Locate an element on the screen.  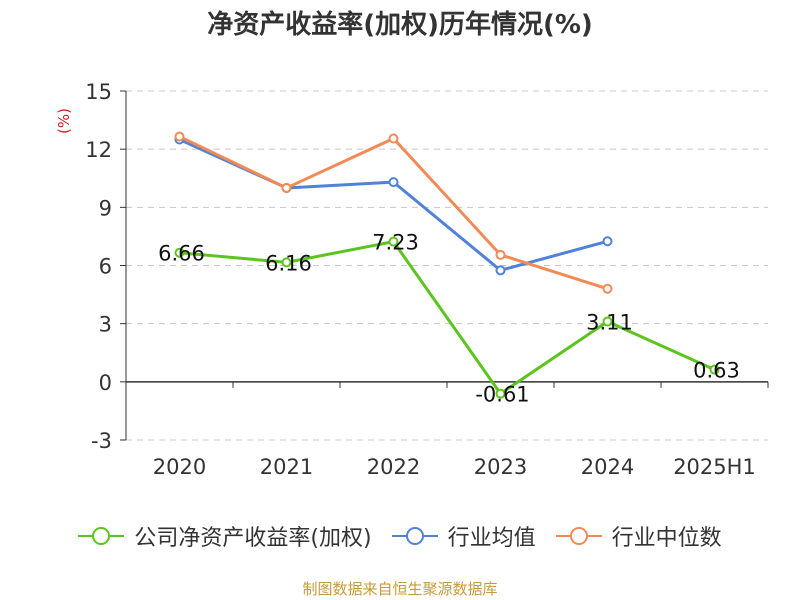
data-label: -0.61 is located at coordinates (502, 395).